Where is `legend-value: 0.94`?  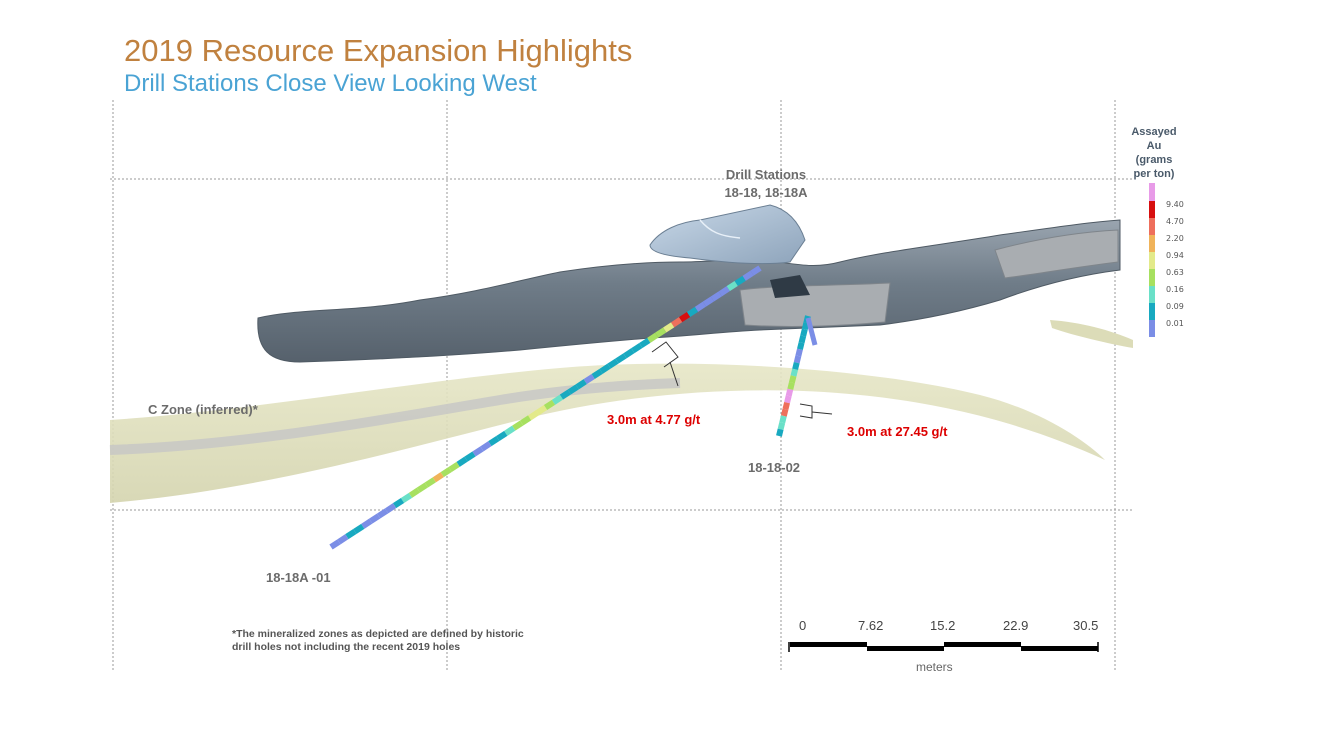
legend-value: 0.94 is located at coordinates (1175, 255).